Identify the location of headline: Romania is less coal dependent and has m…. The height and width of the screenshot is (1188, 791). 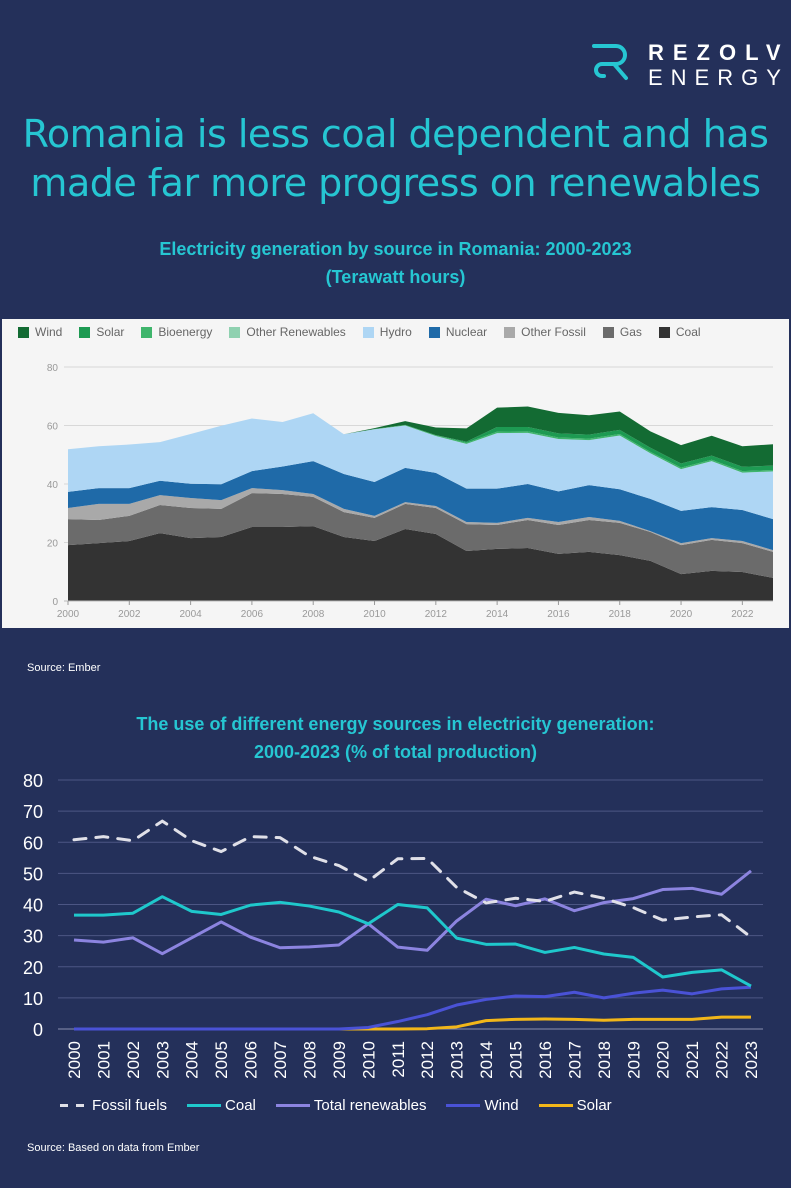
(395, 159).